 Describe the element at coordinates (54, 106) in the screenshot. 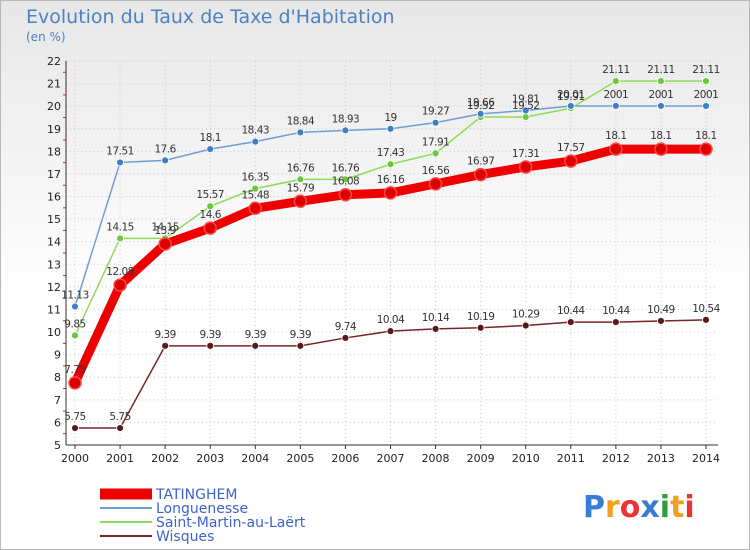

I see `y-tick-label: 20` at that location.